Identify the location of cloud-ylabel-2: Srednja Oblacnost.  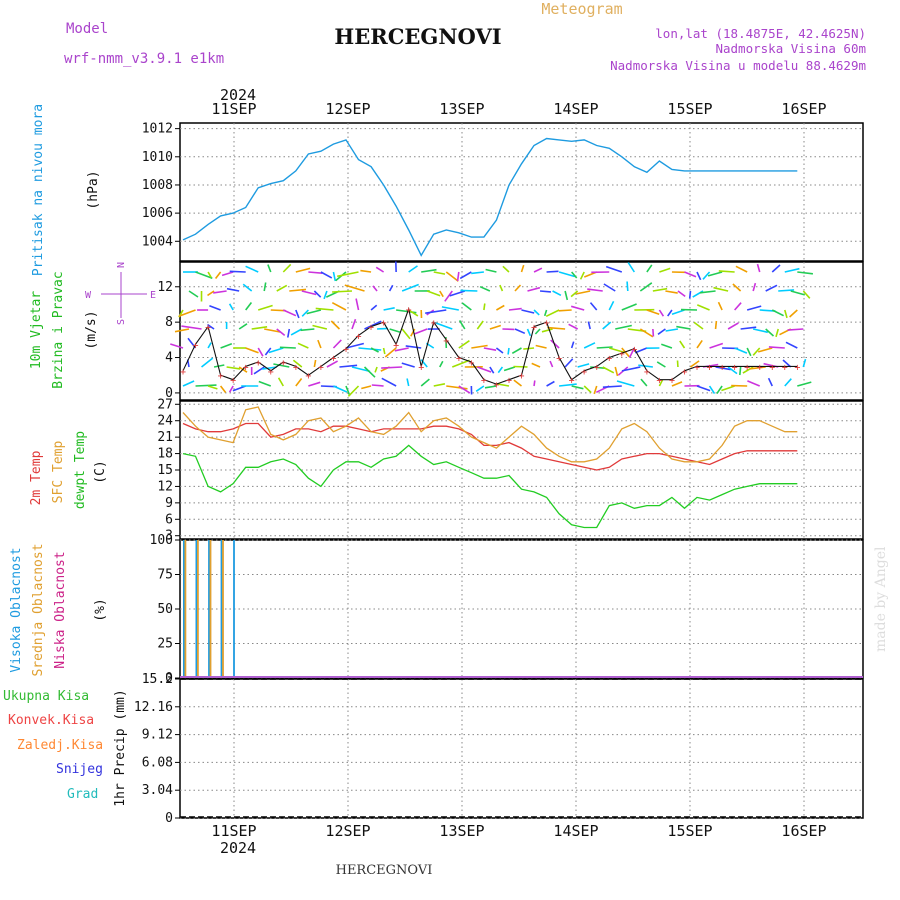
(38, 609).